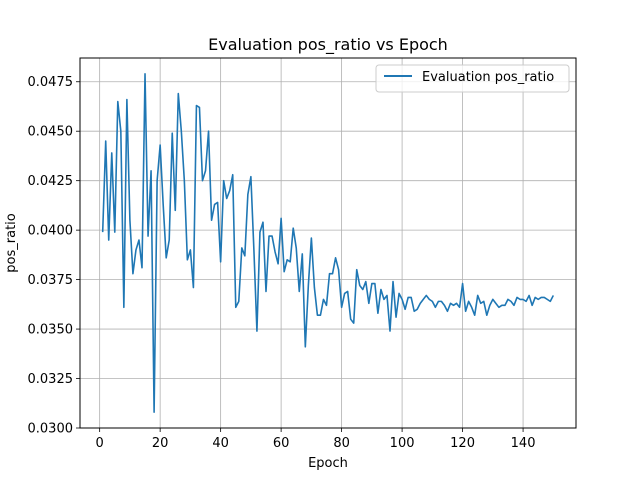  Describe the element at coordinates (523, 443) in the screenshot. I see `x-tick-label: 140` at that location.